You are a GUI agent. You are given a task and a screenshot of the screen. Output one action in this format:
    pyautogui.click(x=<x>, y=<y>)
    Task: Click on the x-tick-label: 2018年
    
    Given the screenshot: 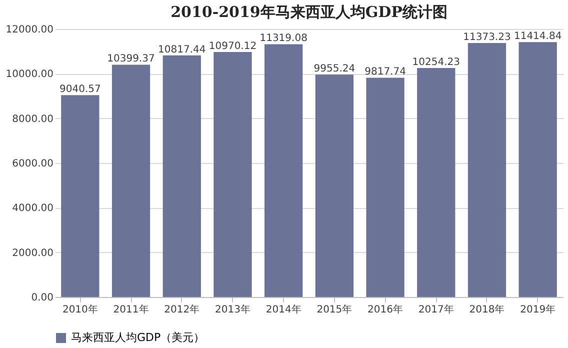 What is the action you would take?
    pyautogui.click(x=487, y=310)
    